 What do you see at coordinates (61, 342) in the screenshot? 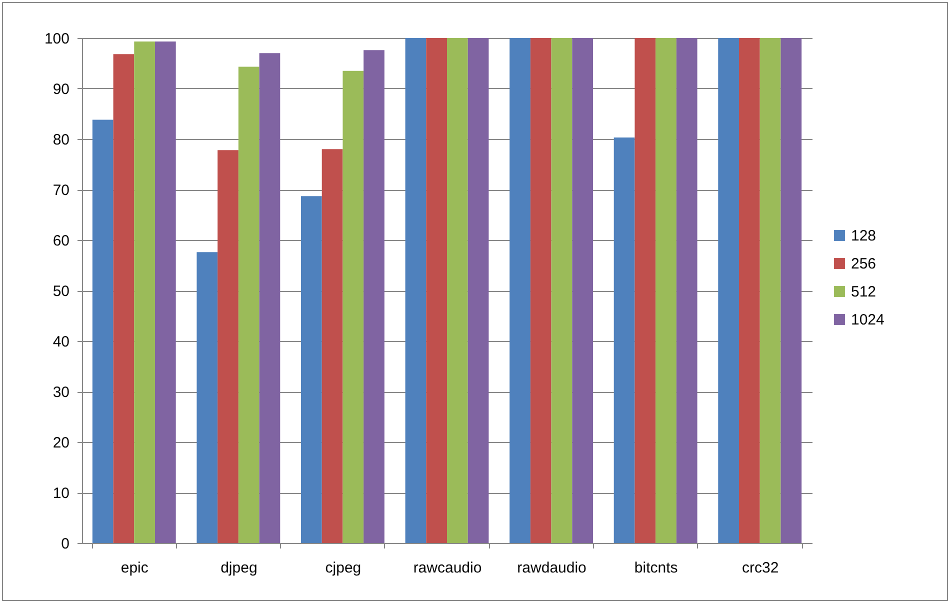
I see `y-tick-label: 40` at bounding box center [61, 342].